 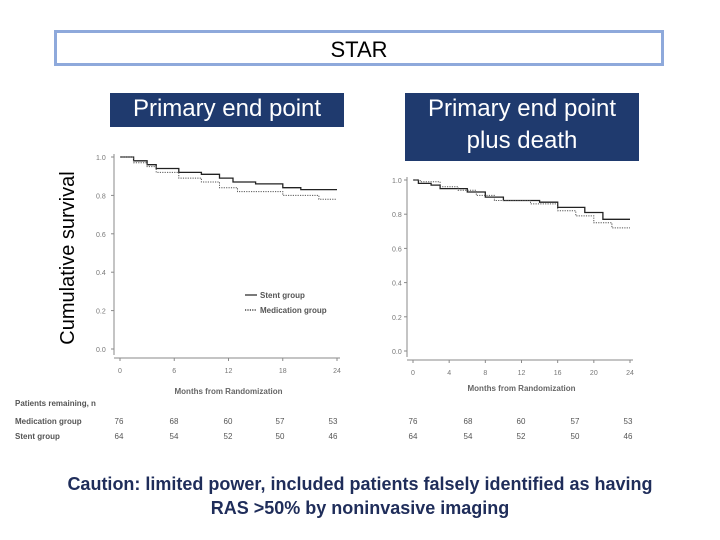 I want to click on chart2-x-tick-label: 12, so click(x=522, y=373).